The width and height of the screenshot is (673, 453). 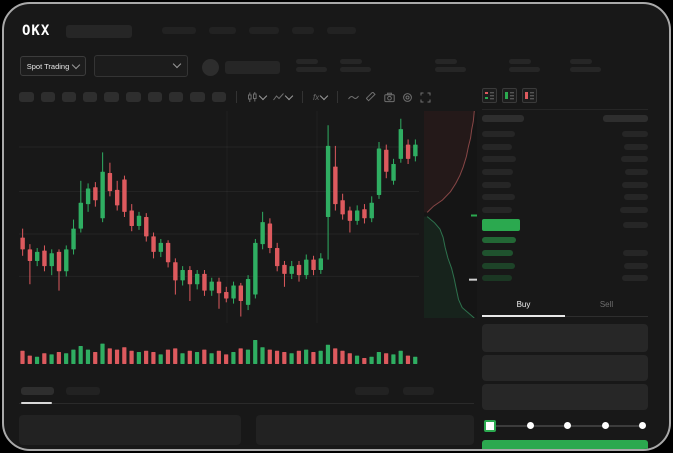 I want to click on camera-icon, so click(x=389, y=97).